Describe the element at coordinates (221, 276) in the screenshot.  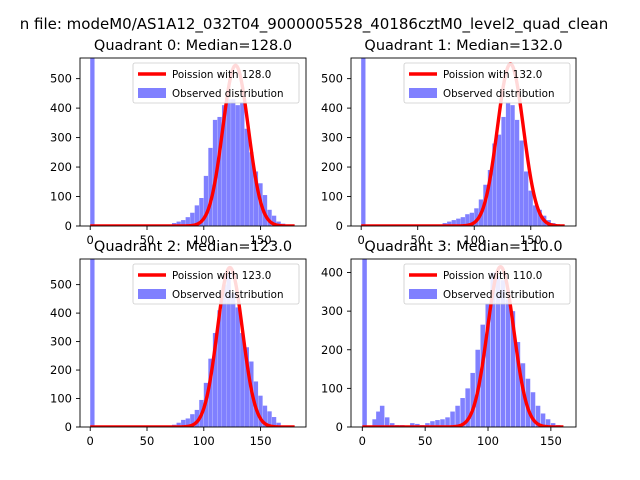
I see `legend-label-poisson: Poission with 123.0` at that location.